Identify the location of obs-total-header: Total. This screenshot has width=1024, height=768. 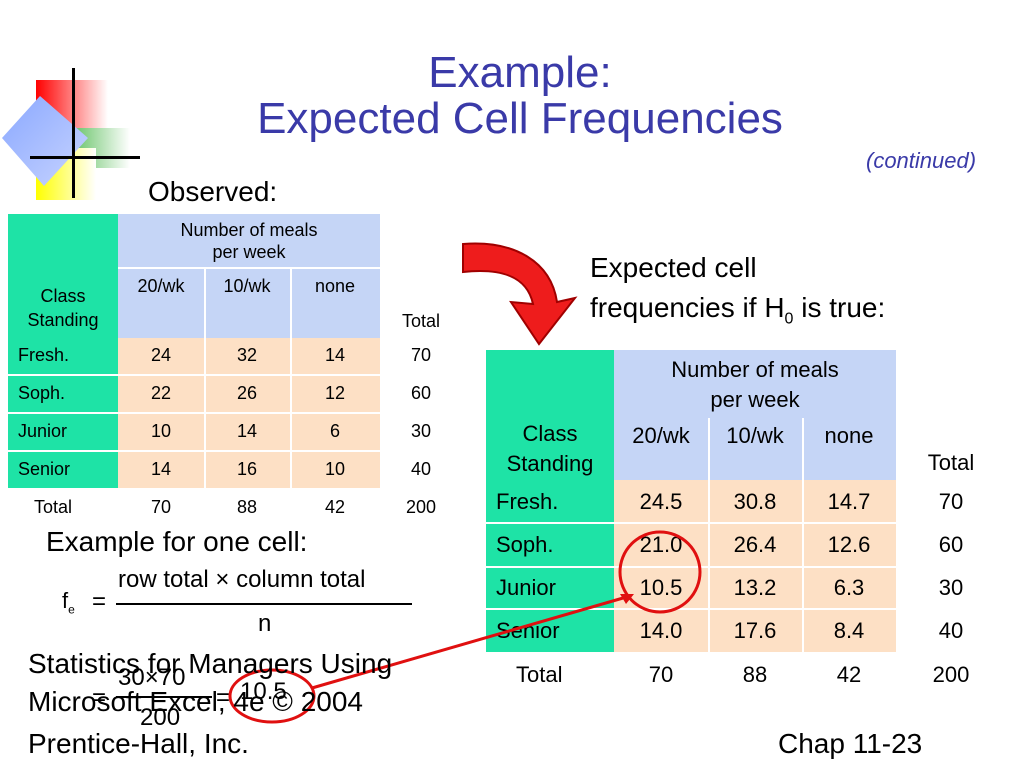
(421, 321).